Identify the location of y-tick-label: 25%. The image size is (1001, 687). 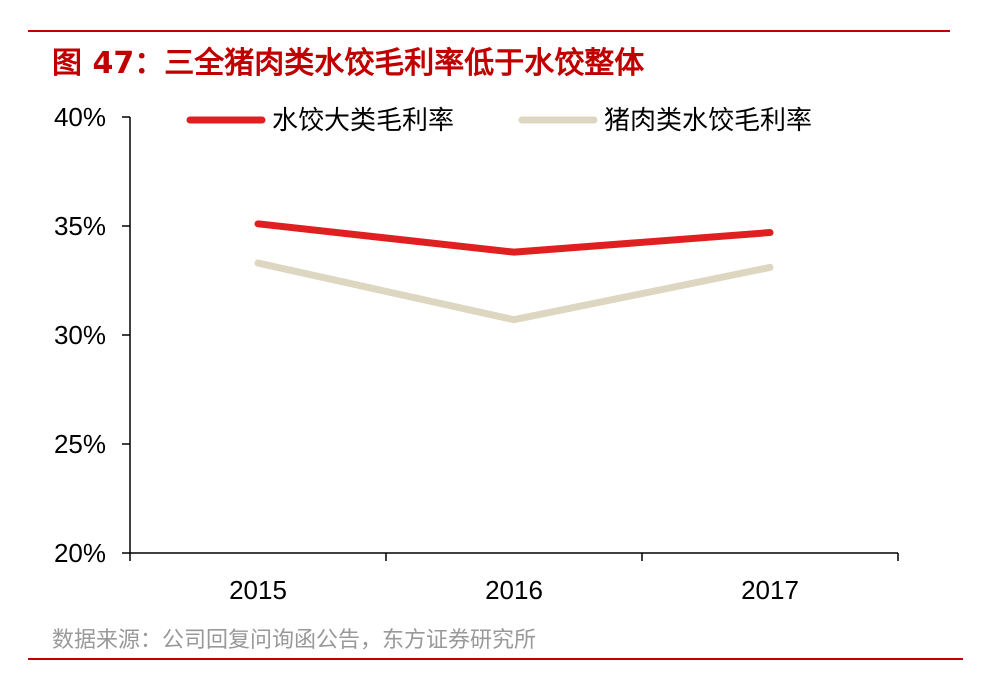
(80, 444).